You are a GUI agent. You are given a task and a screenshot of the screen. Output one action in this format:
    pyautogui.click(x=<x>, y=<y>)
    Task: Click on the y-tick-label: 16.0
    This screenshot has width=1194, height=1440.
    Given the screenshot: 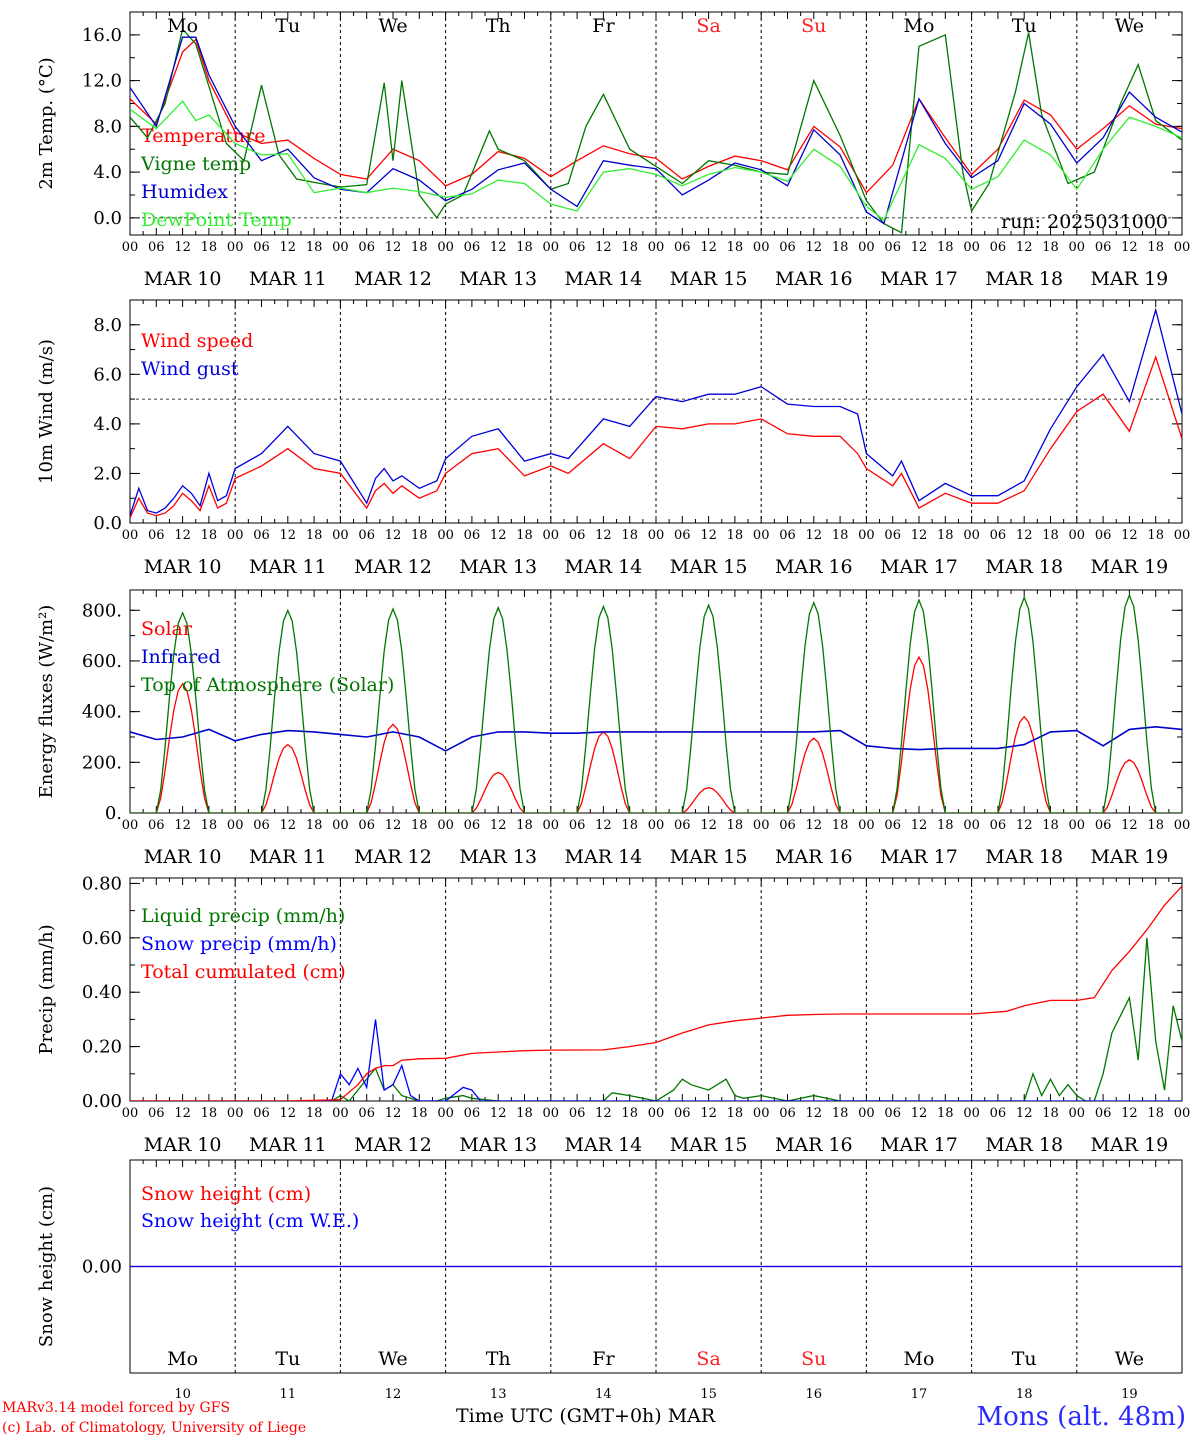 What is the action you would take?
    pyautogui.click(x=102, y=35)
    